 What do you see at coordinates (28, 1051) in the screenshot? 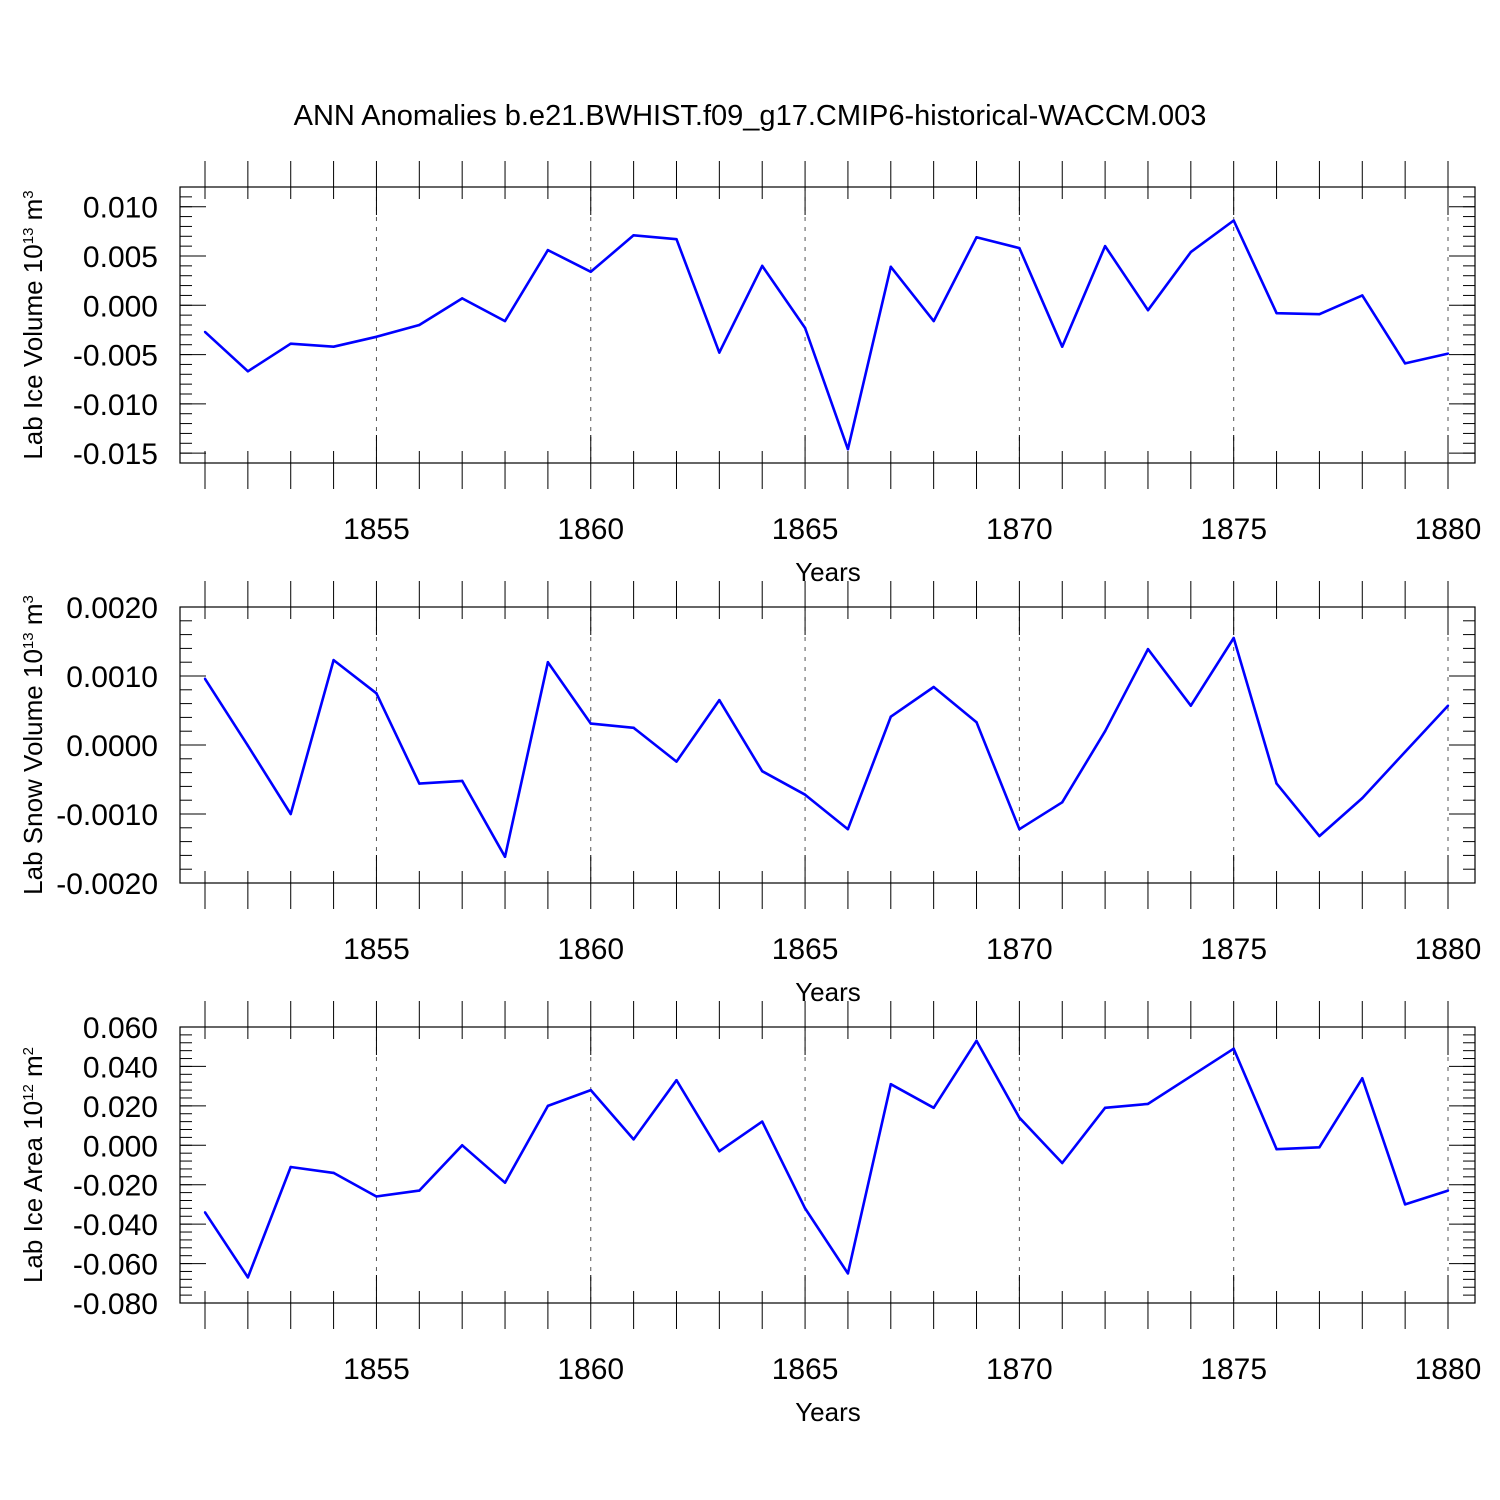
I see `y-axis-label-superscript: 2` at bounding box center [28, 1051].